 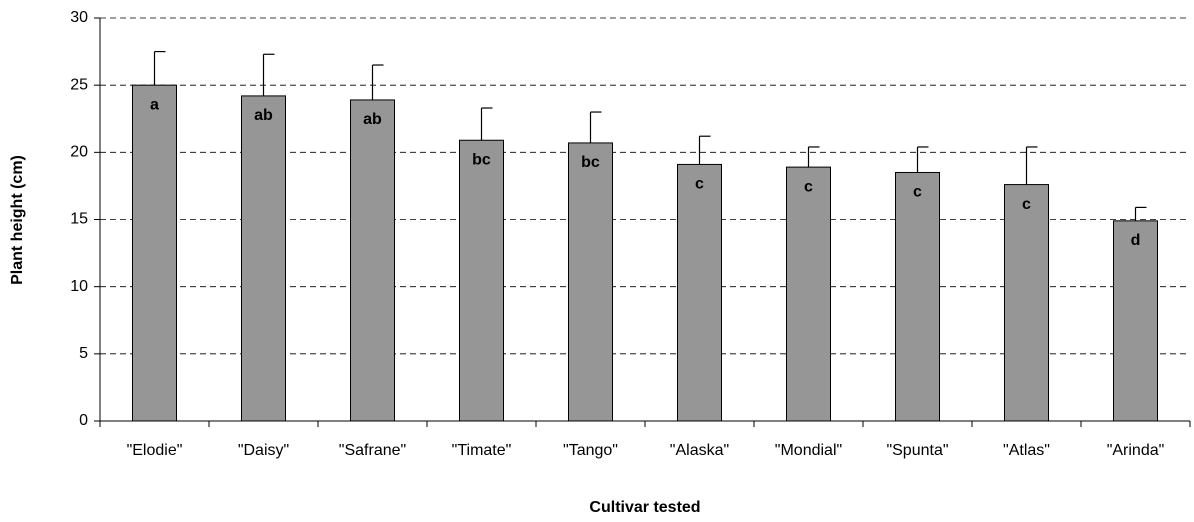 What do you see at coordinates (79, 152) in the screenshot?
I see `y-tick-label: 20` at bounding box center [79, 152].